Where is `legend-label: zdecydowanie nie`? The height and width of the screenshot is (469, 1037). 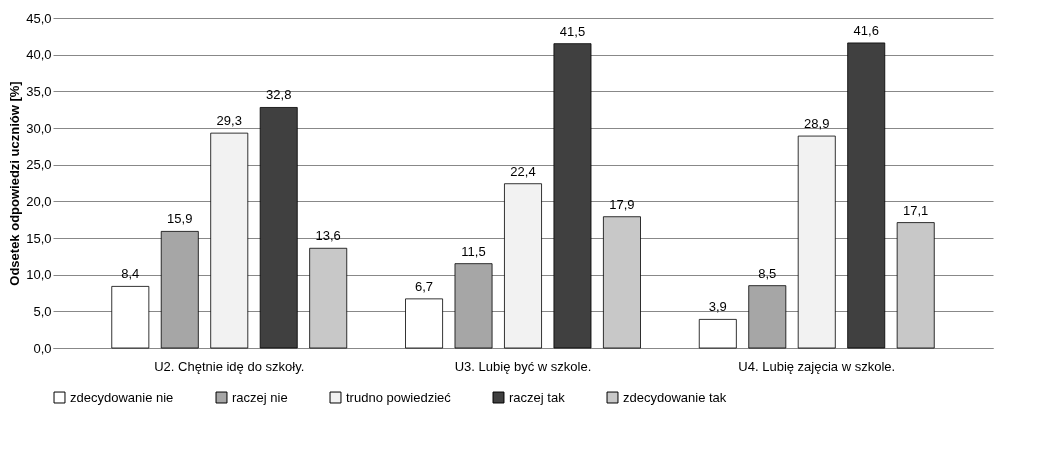
legend-label: zdecydowanie nie is located at coordinates (122, 397).